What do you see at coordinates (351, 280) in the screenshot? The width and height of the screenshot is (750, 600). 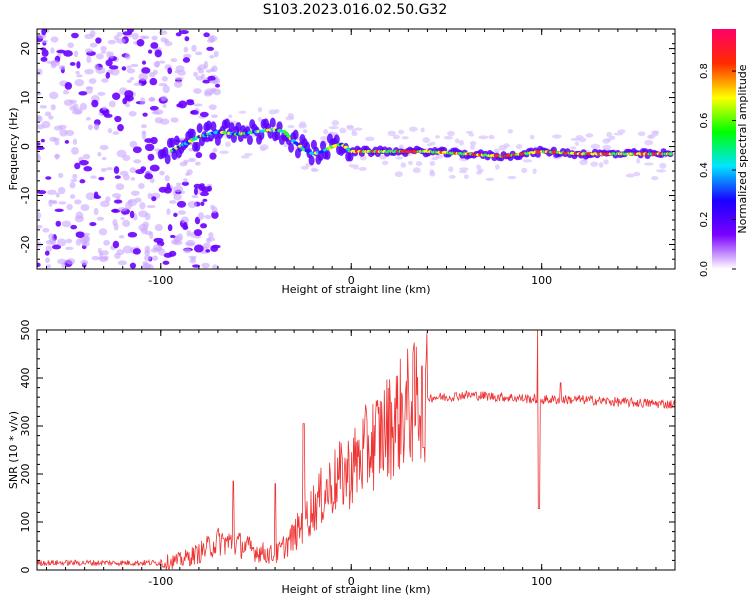 I see `x-tick-label: 0` at bounding box center [351, 280].